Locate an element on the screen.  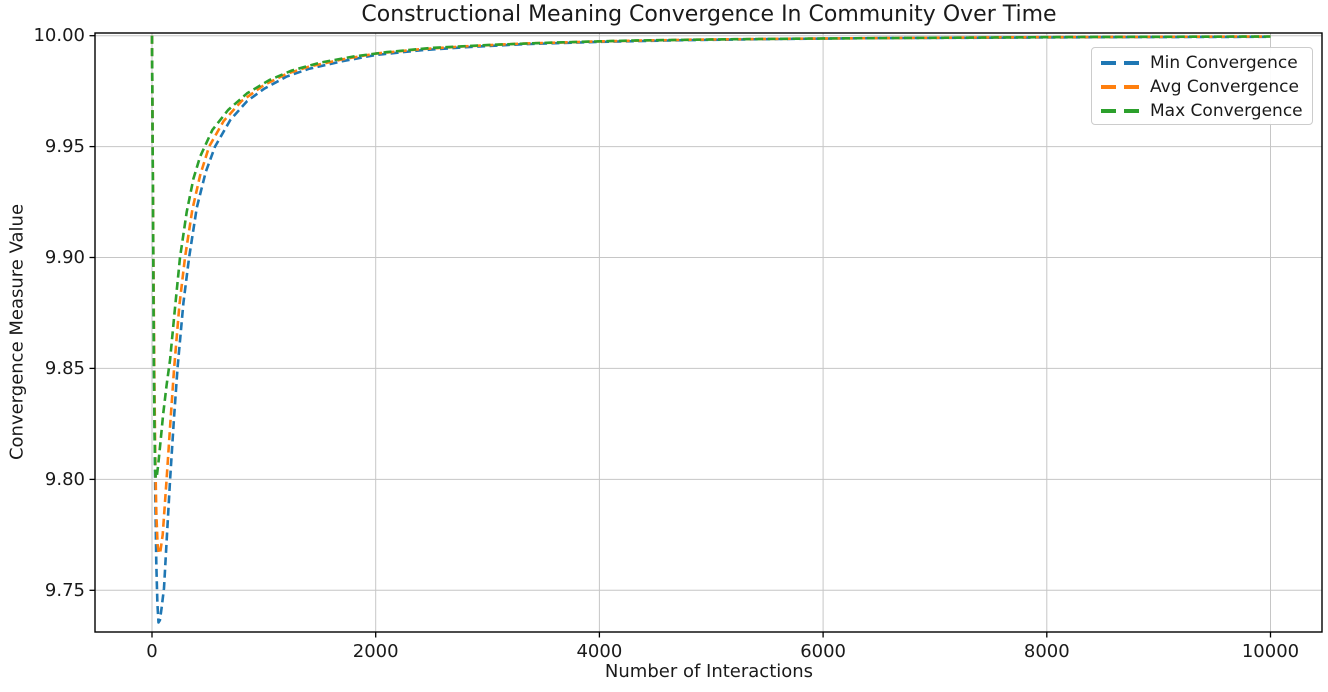
y-tick-label: 10.00 is located at coordinates (59, 35).